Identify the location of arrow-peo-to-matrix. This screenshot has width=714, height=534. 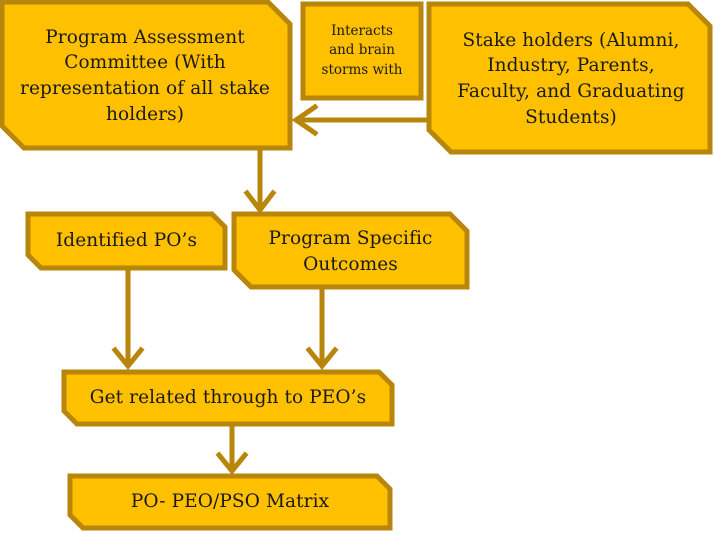
(232, 449).